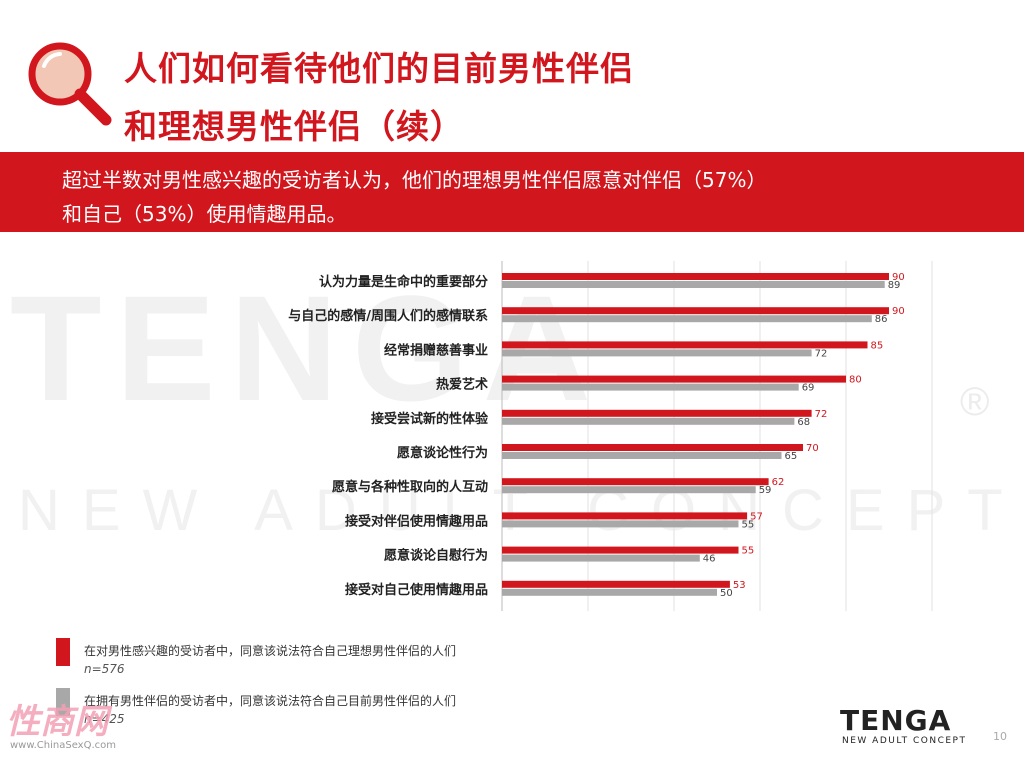 The width and height of the screenshot is (1024, 768). What do you see at coordinates (462, 385) in the screenshot?
I see `category-label: 热爱艺术` at bounding box center [462, 385].